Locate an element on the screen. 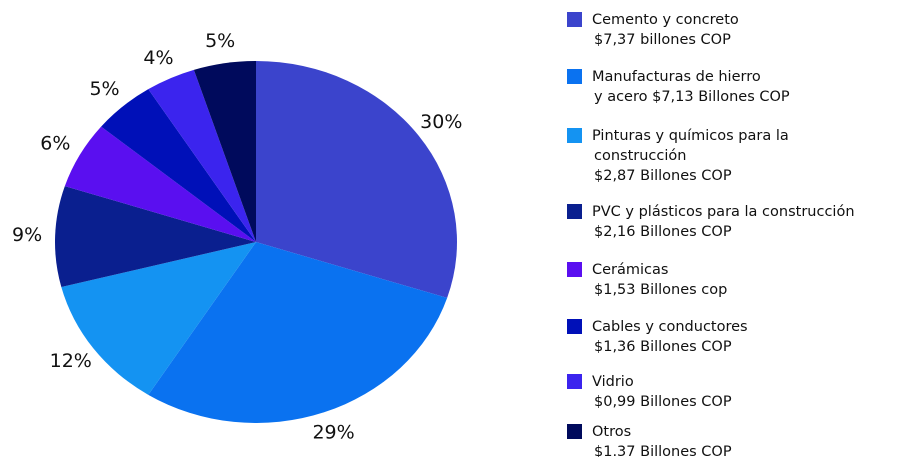 Image resolution: width=910 pixels, height=457 pixels. legend-label: $2,87 Billones COP is located at coordinates (663, 176).